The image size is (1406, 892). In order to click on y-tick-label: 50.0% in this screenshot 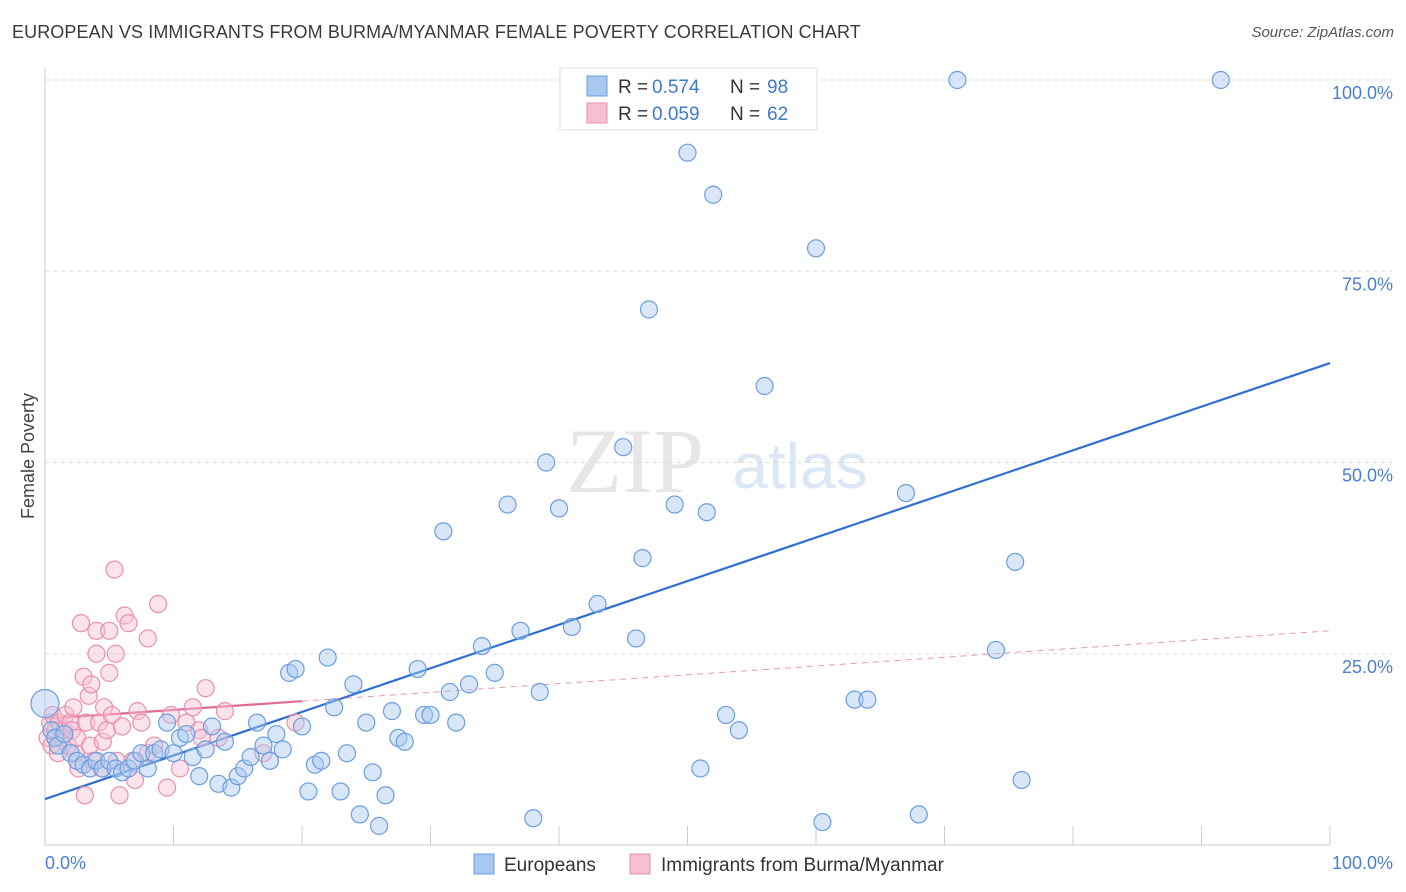, I will do `click(1367, 476)`.